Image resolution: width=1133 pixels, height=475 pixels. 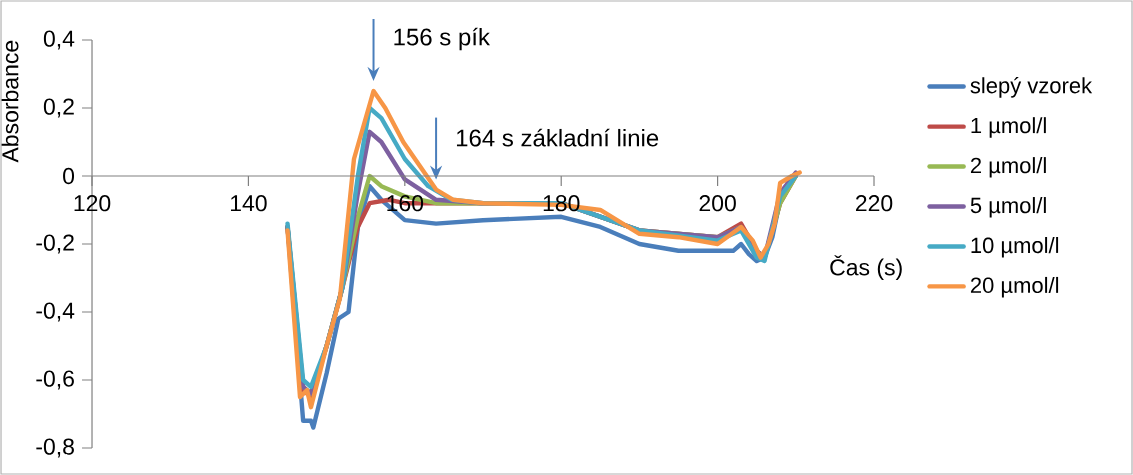 What do you see at coordinates (92, 203) in the screenshot?
I see `x-tick-label: 120` at bounding box center [92, 203].